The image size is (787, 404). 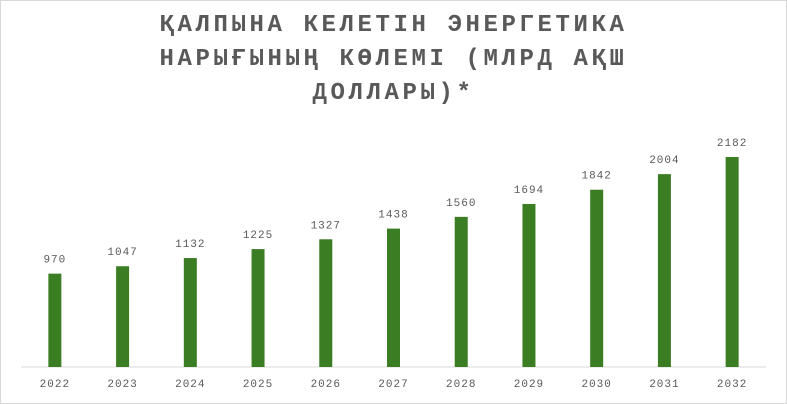 I want to click on x-tick-label: 2028, so click(x=461, y=385).